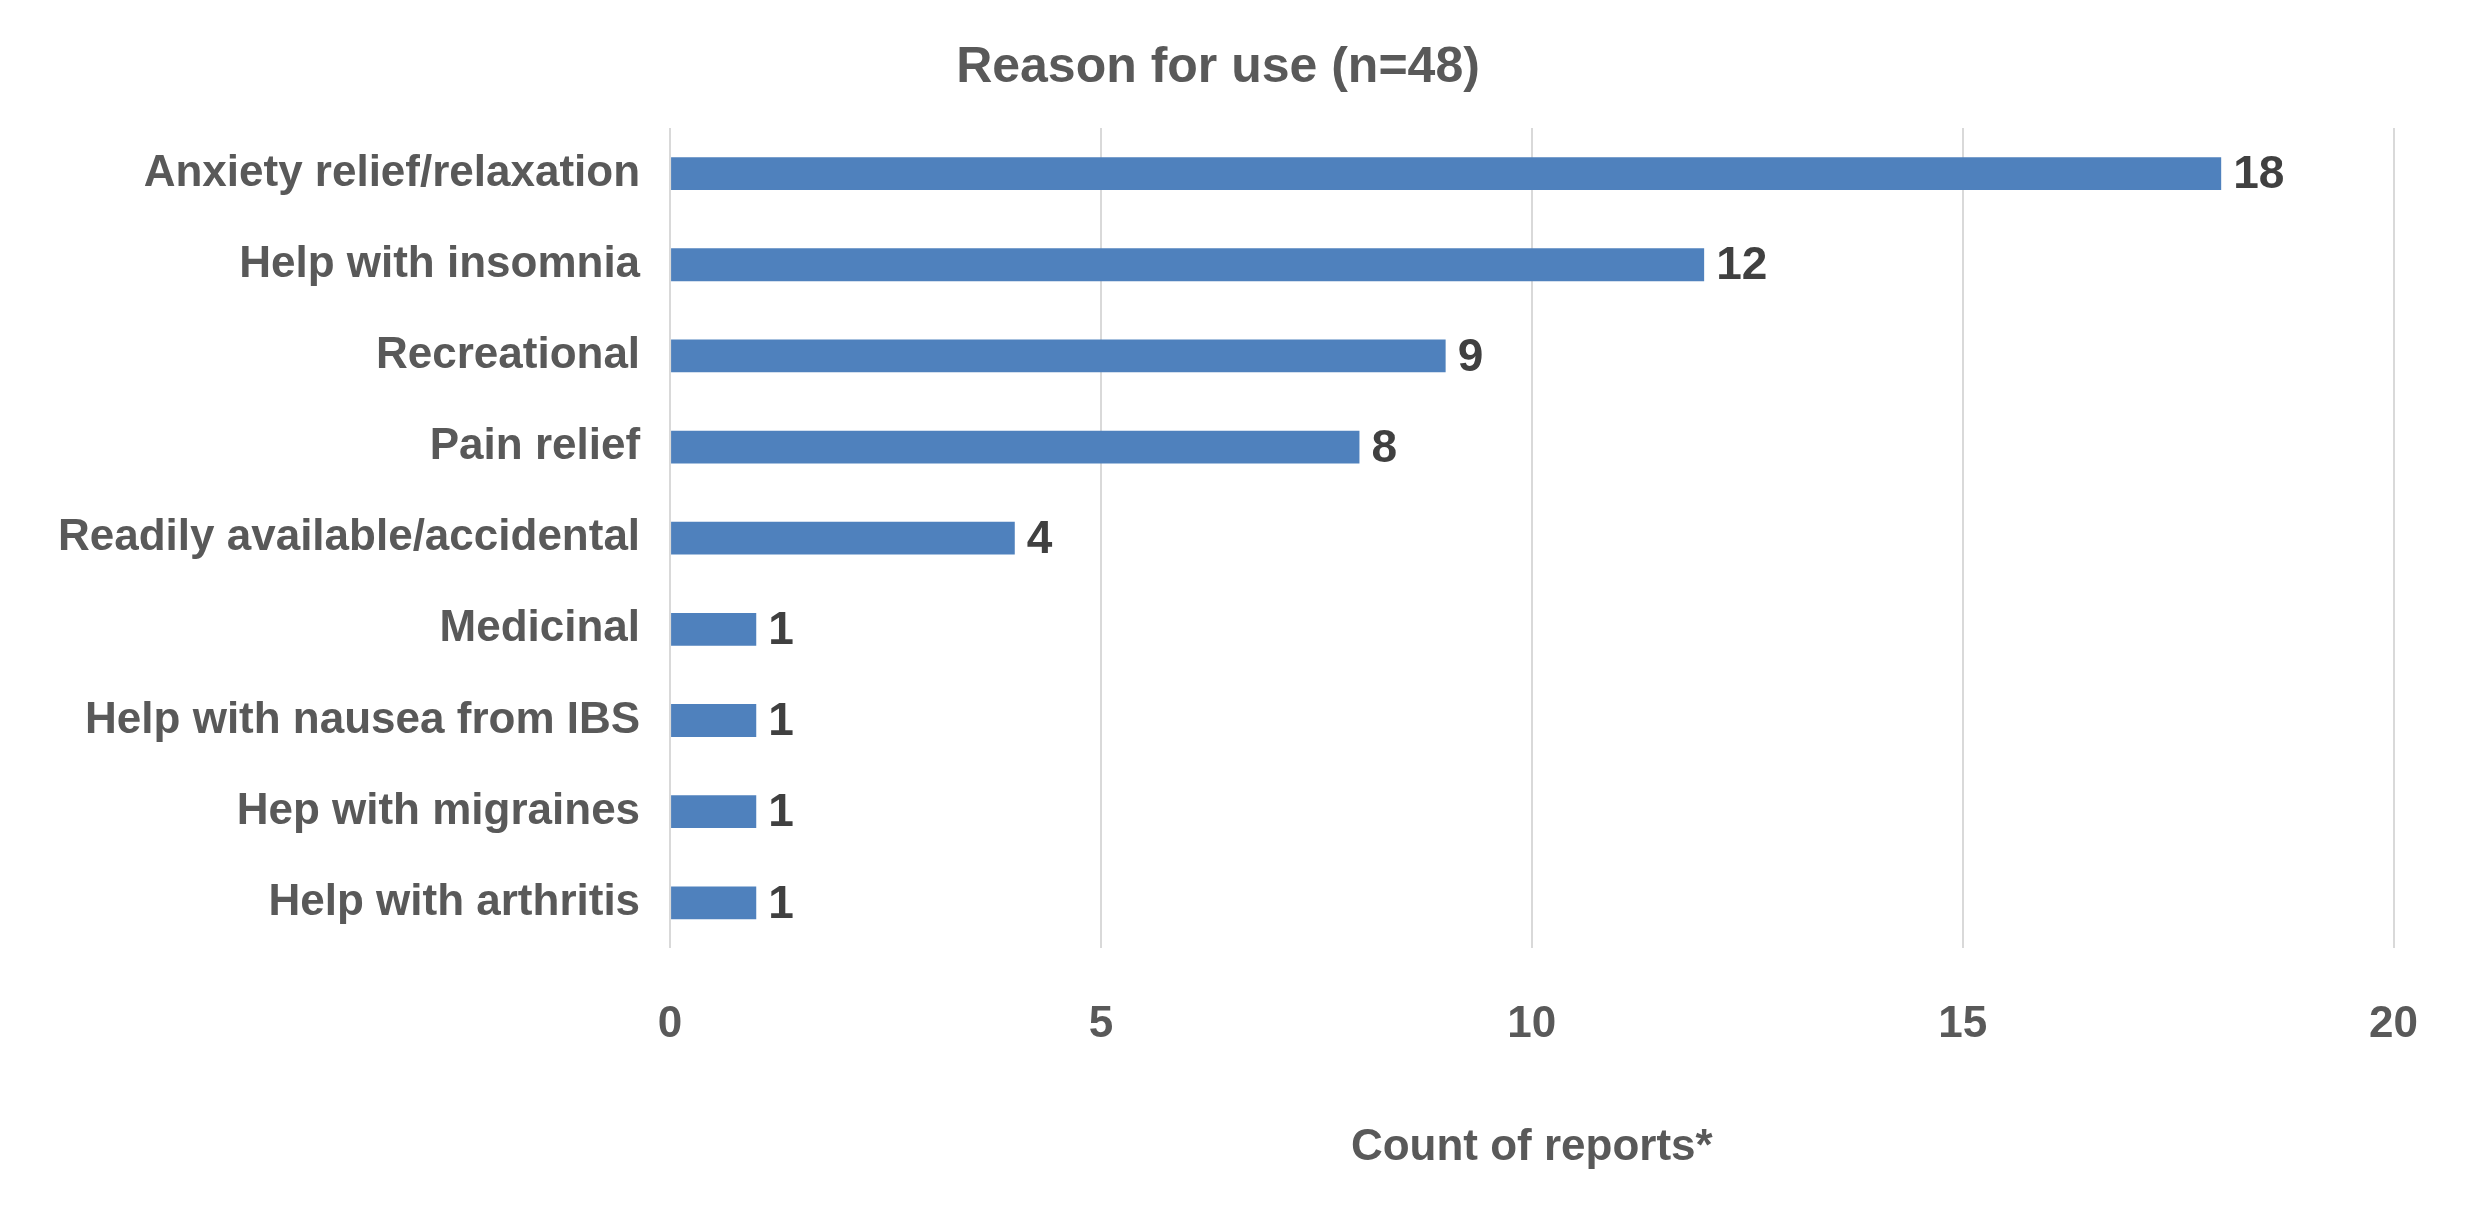  What do you see at coordinates (1101, 1021) in the screenshot?
I see `x-tick-label: 5` at bounding box center [1101, 1021].